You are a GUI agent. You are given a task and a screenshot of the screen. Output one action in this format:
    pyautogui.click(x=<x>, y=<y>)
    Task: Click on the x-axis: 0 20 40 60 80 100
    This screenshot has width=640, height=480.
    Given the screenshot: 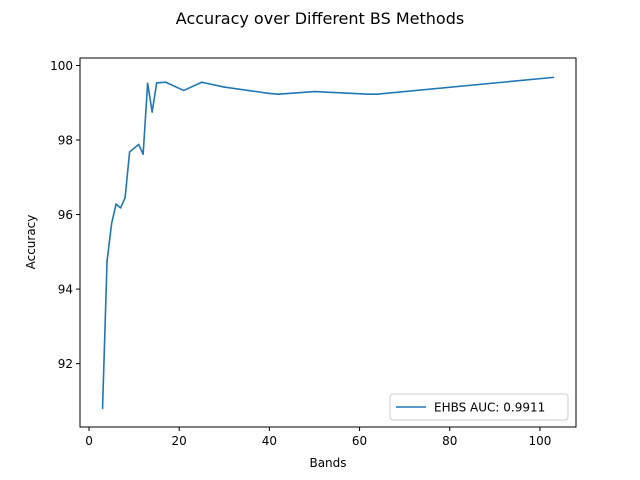 What is the action you would take?
    pyautogui.click(x=318, y=437)
    